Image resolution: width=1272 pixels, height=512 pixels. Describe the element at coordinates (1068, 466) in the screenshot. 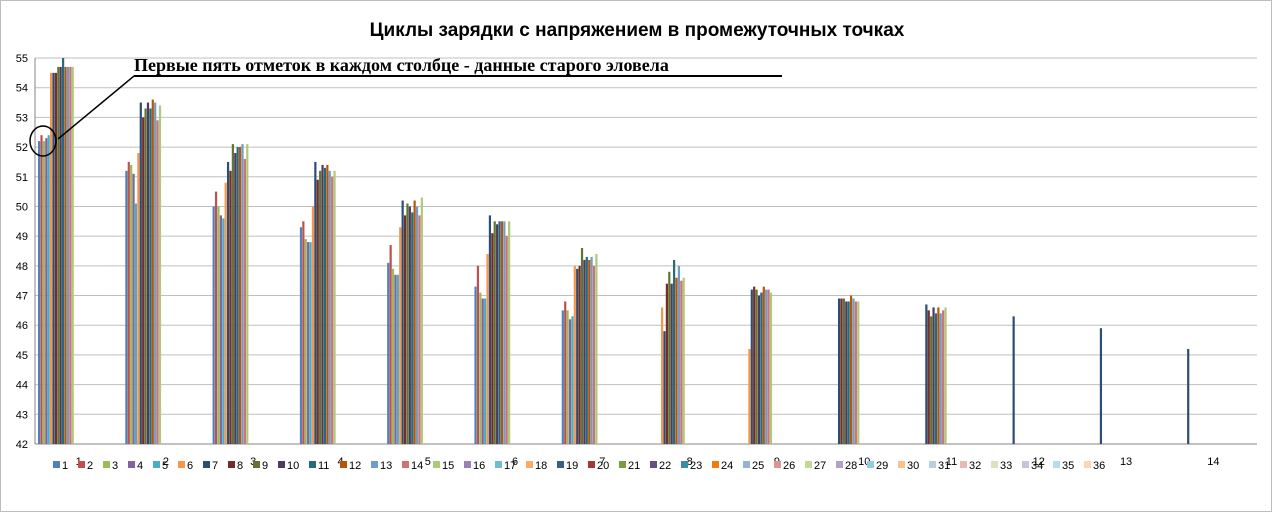

I see `legend-label: 35` at that location.